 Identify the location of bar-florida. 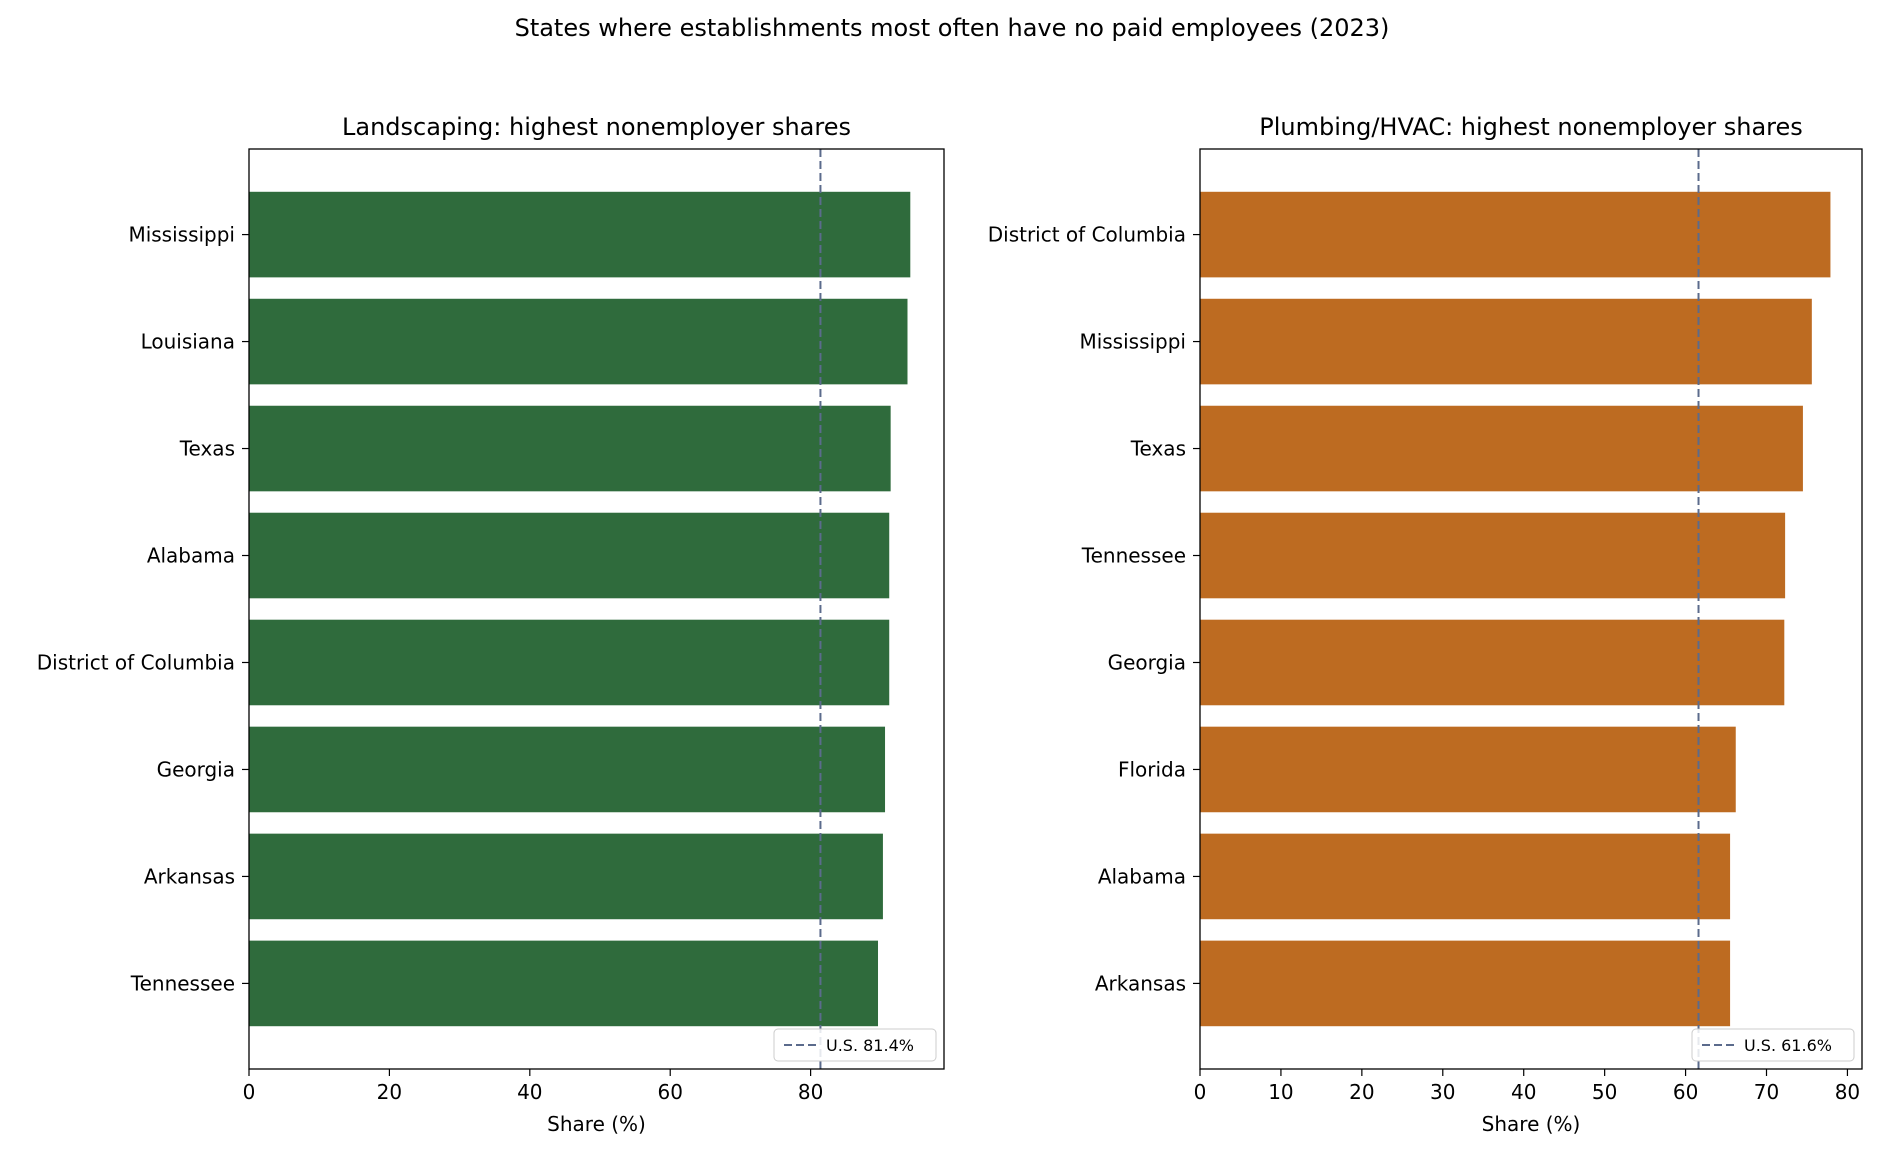
(1468, 769).